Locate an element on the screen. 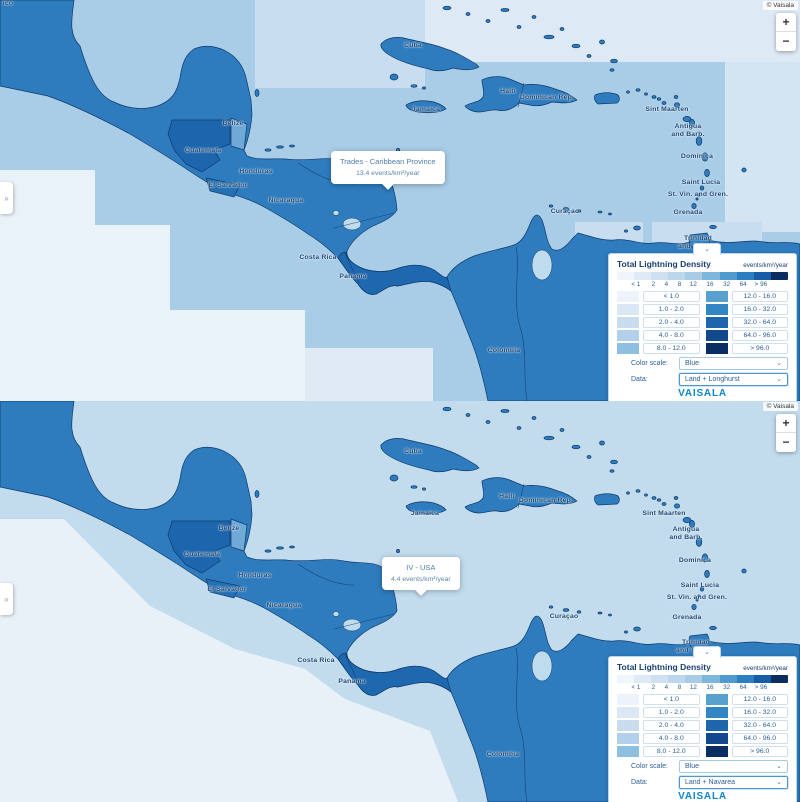 Image resolution: width=800 pixels, height=802 pixels. data-source-value: Land + Navarea is located at coordinates (710, 782).